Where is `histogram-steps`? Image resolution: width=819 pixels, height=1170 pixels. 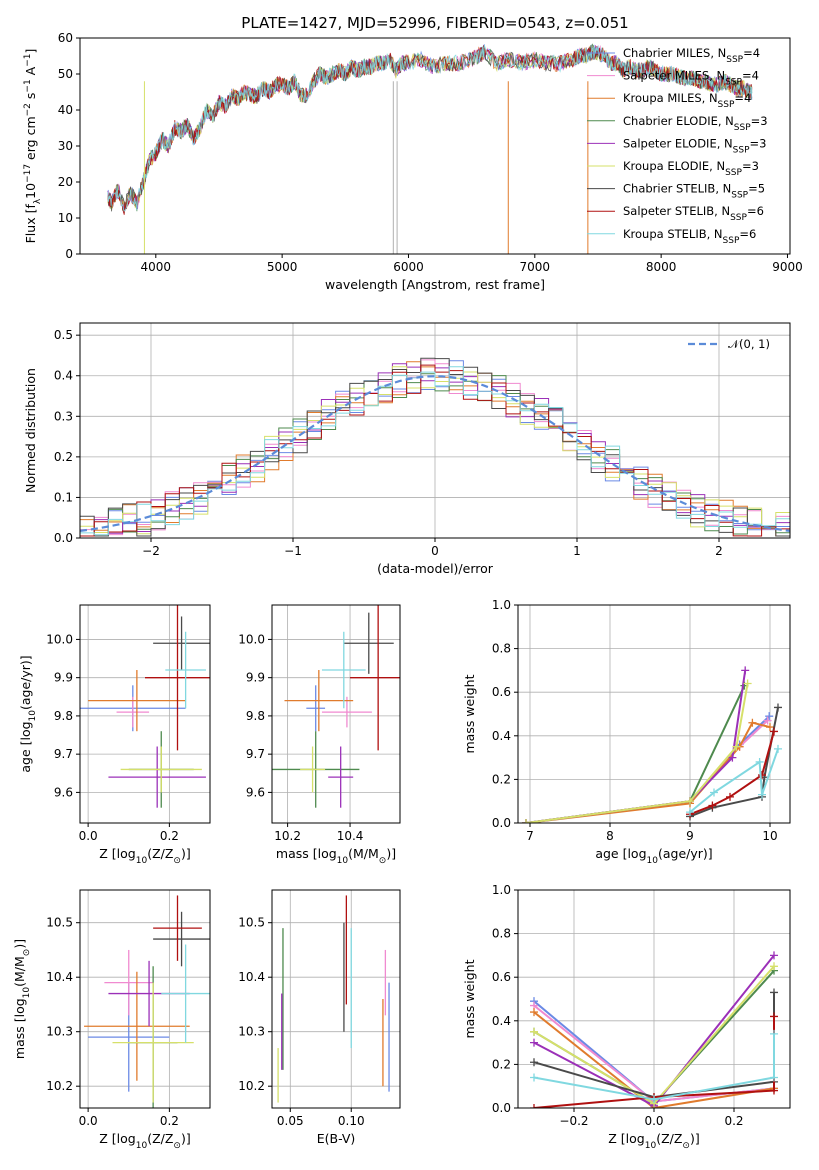 histogram-steps is located at coordinates (435, 450).